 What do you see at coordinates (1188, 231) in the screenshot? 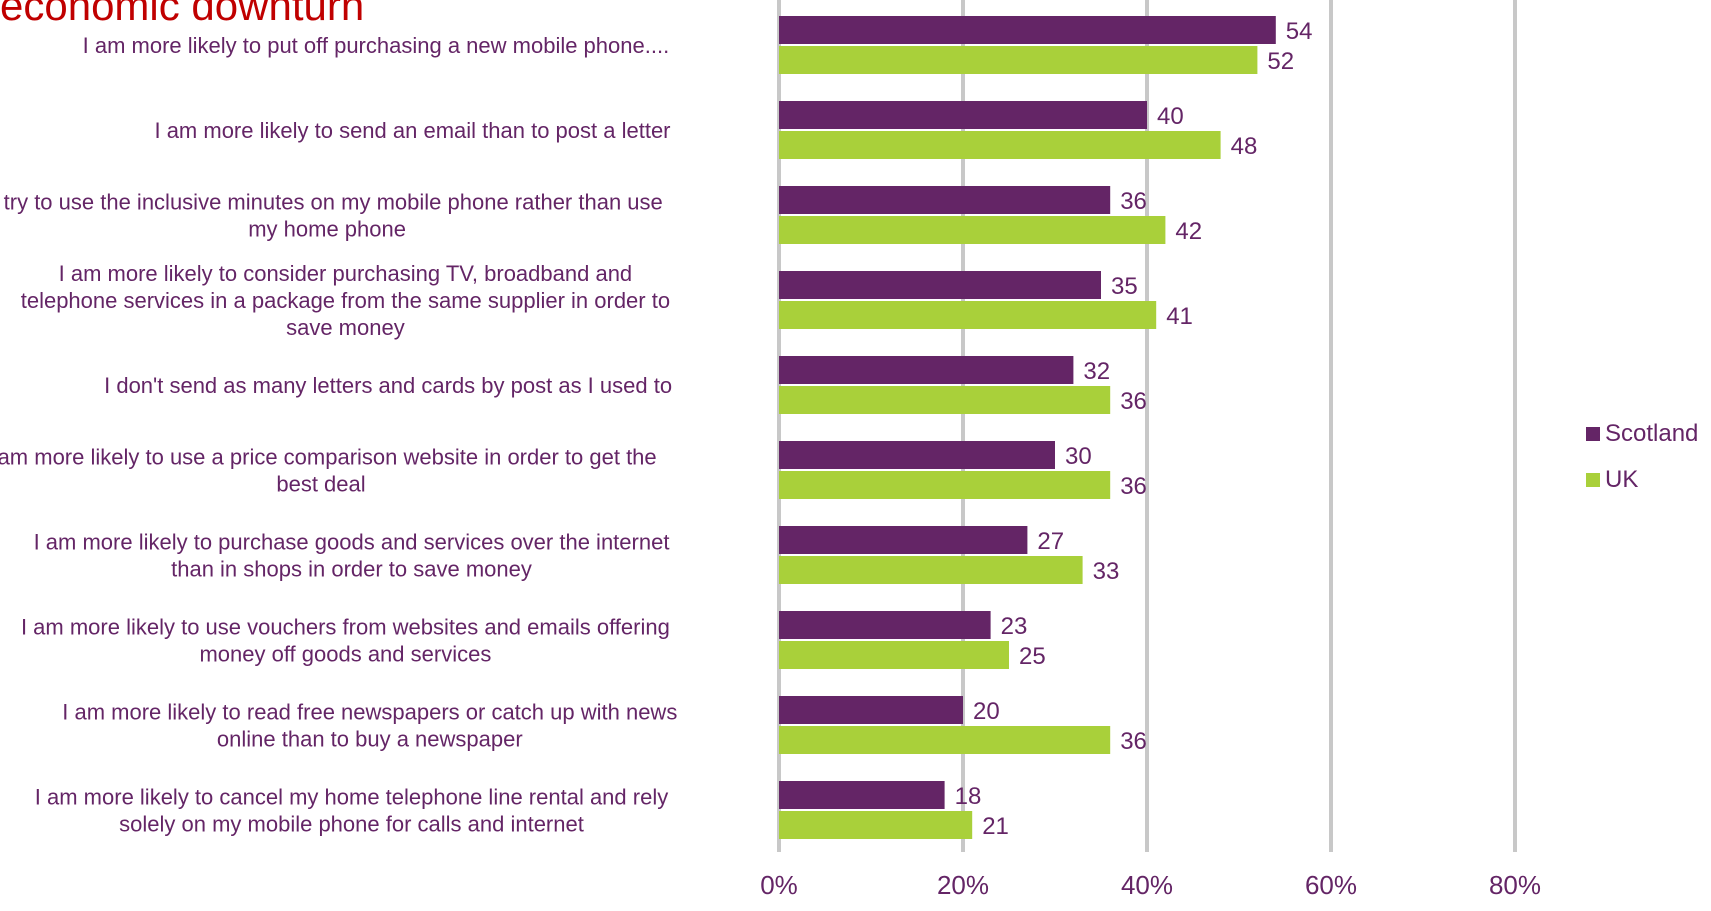
I see `data-label: 42` at bounding box center [1188, 231].